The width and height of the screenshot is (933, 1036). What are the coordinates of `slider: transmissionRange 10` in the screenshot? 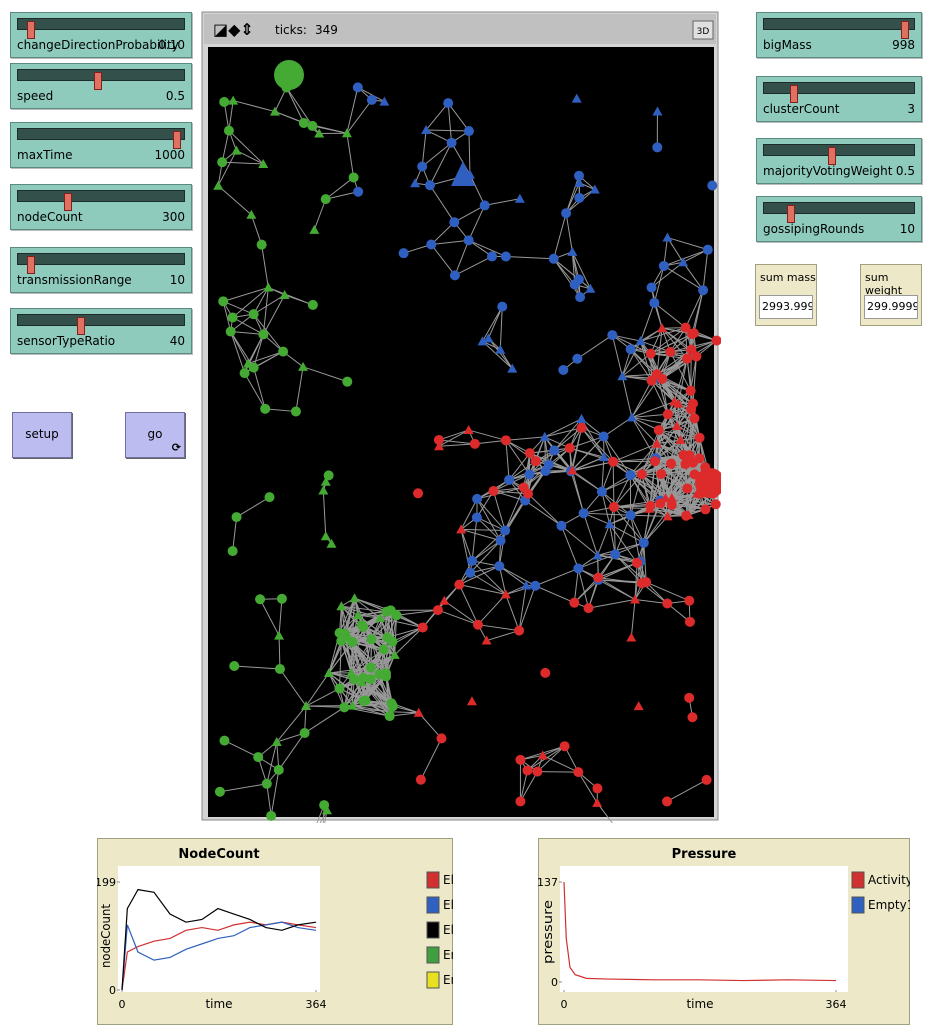 It's located at (101, 270).